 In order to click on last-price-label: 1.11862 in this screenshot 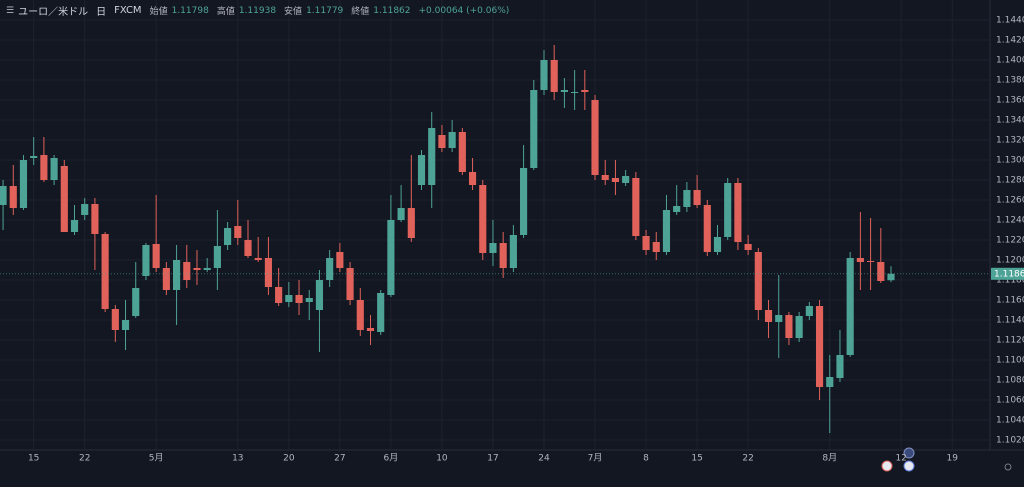, I will do `click(1009, 274)`.